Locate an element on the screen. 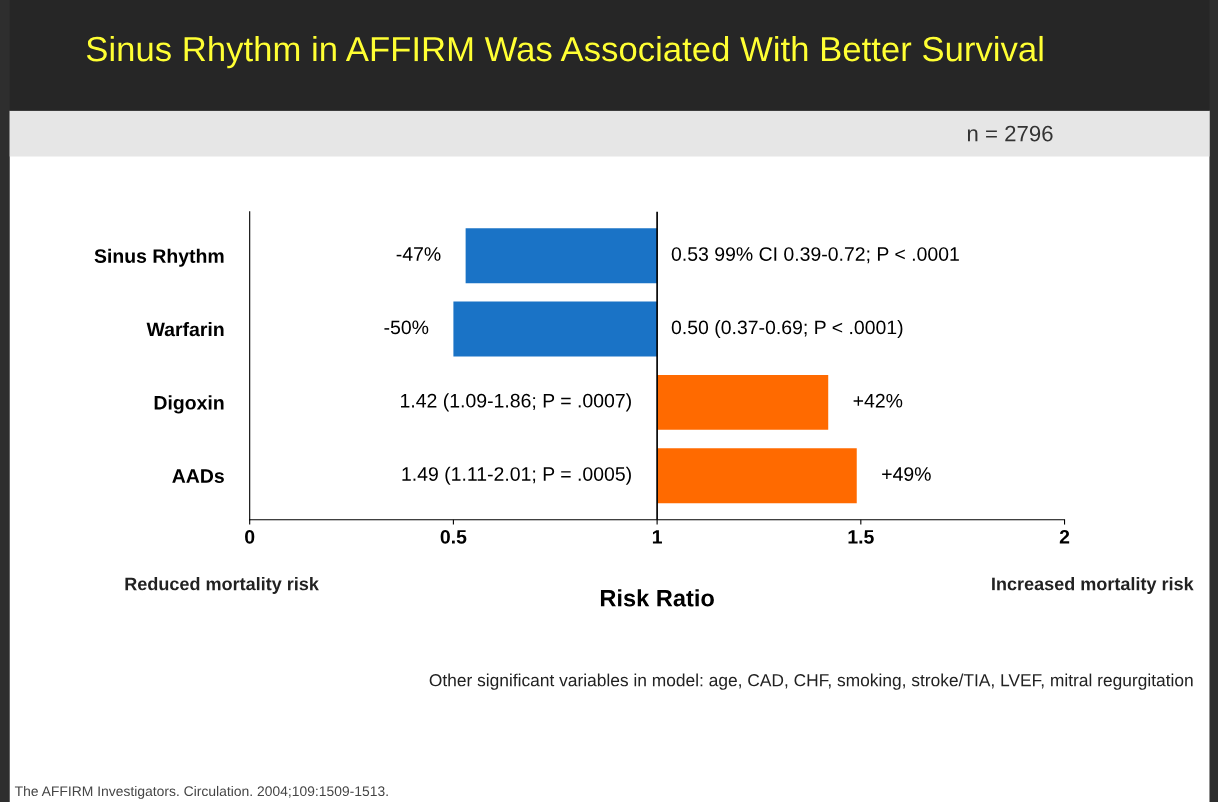 The image size is (1218, 802). y-tick-label: Warfarin is located at coordinates (185, 329).